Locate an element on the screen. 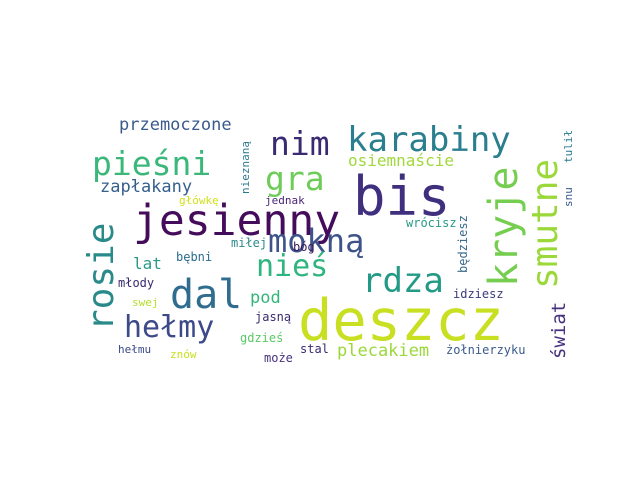 Image resolution: width=640 pixels, height=480 pixels. word-mokna: mokną is located at coordinates (316, 241).